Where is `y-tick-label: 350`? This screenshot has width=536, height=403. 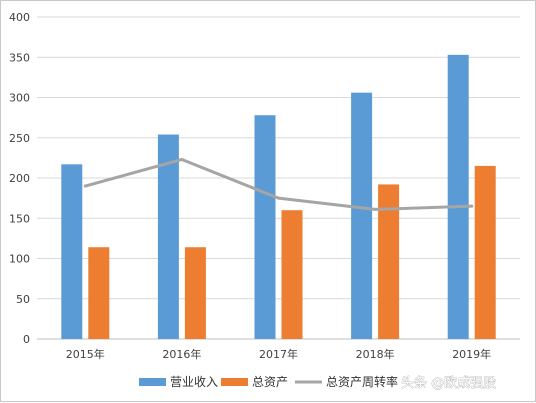
y-tick-label: 350 is located at coordinates (19, 57).